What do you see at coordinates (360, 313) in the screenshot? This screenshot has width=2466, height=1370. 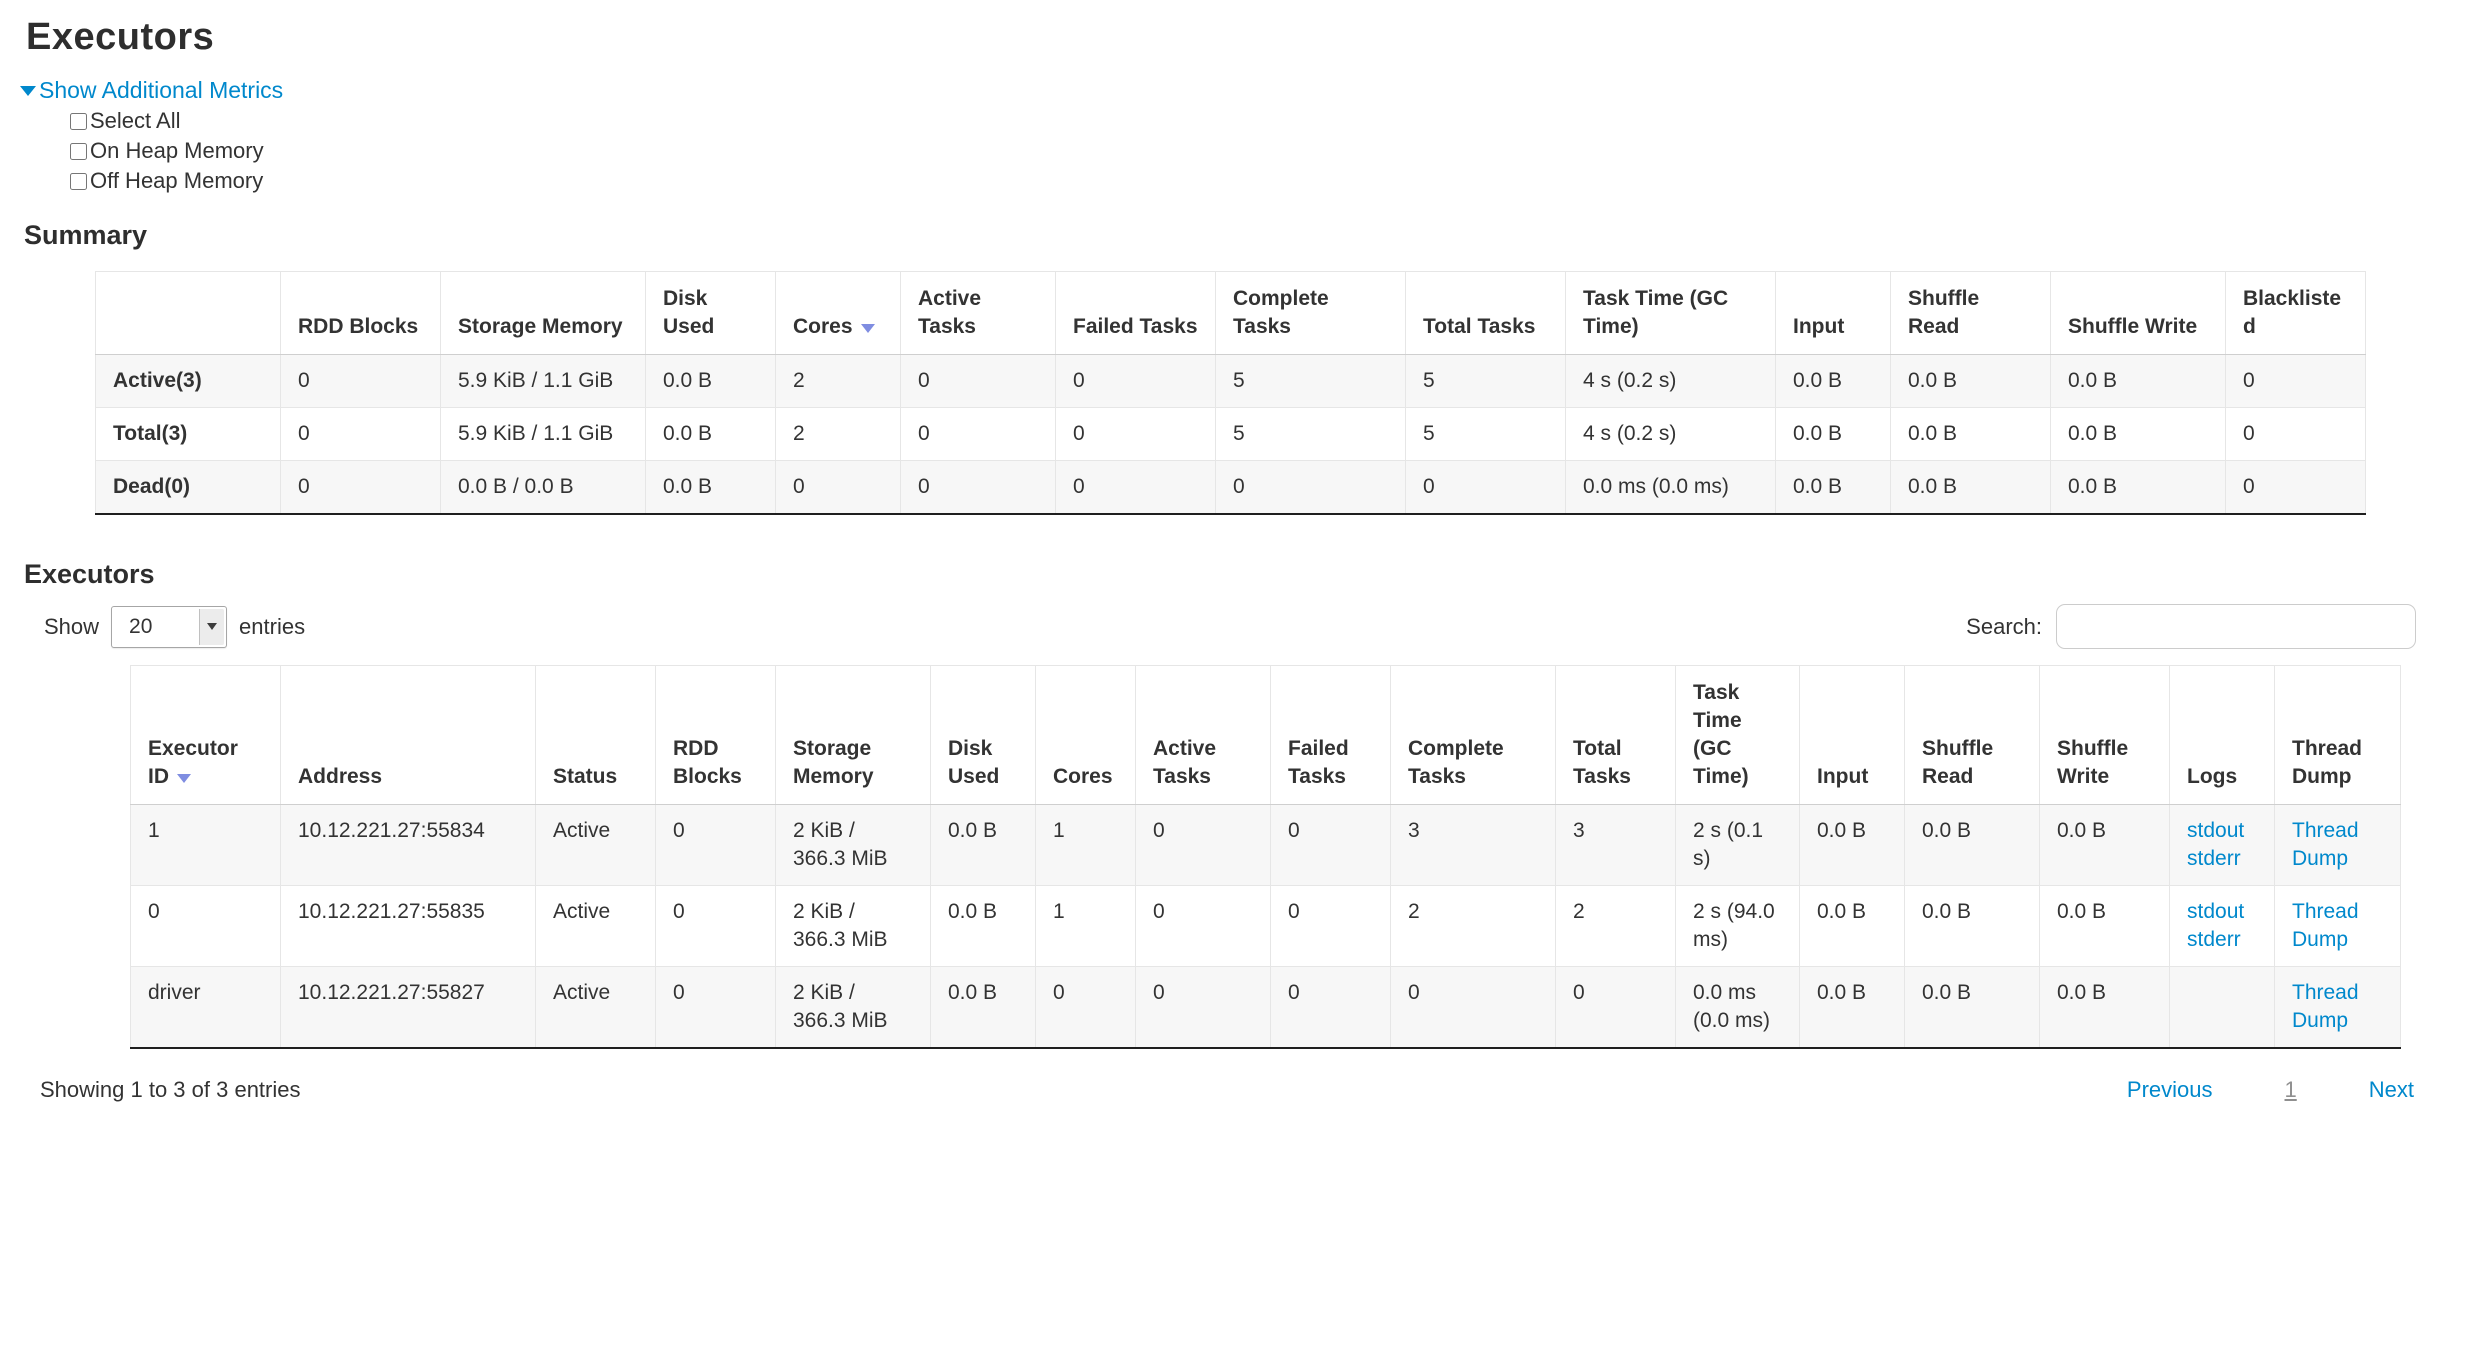 I see `summary-col-rdd-blocks: RDD Blocks` at bounding box center [360, 313].